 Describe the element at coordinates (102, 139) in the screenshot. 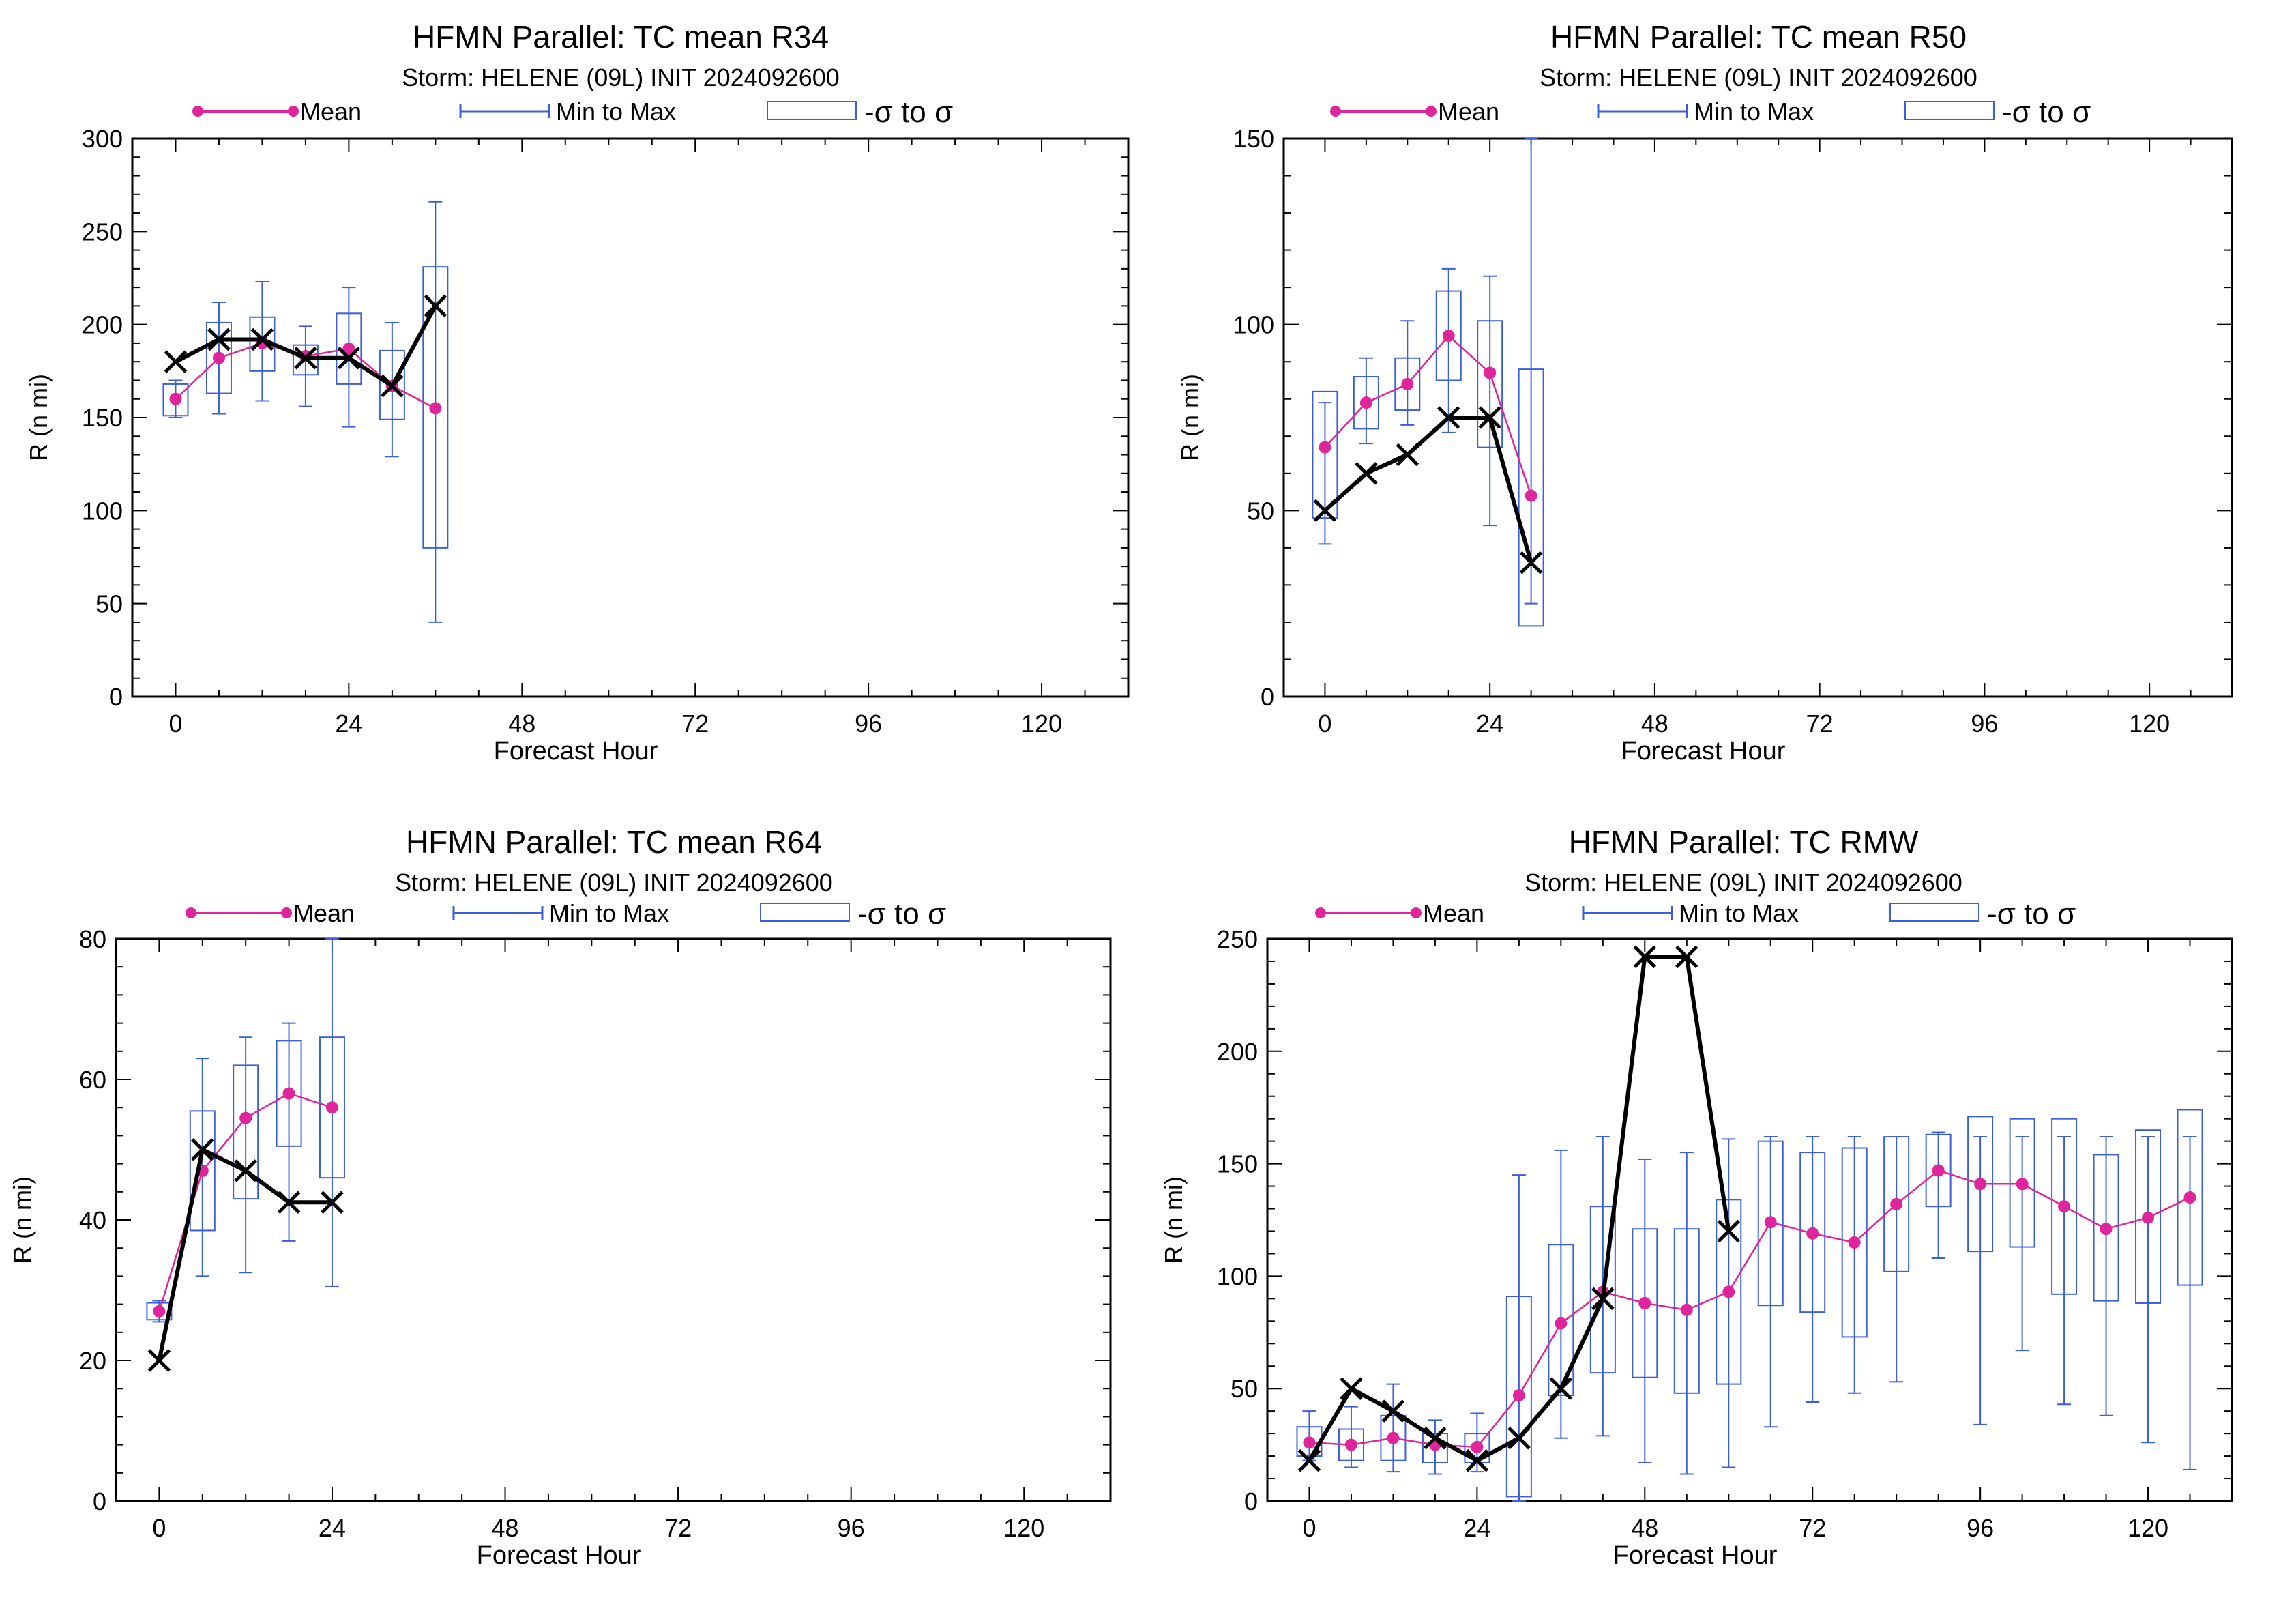

I see `y-tick-label: 300` at that location.